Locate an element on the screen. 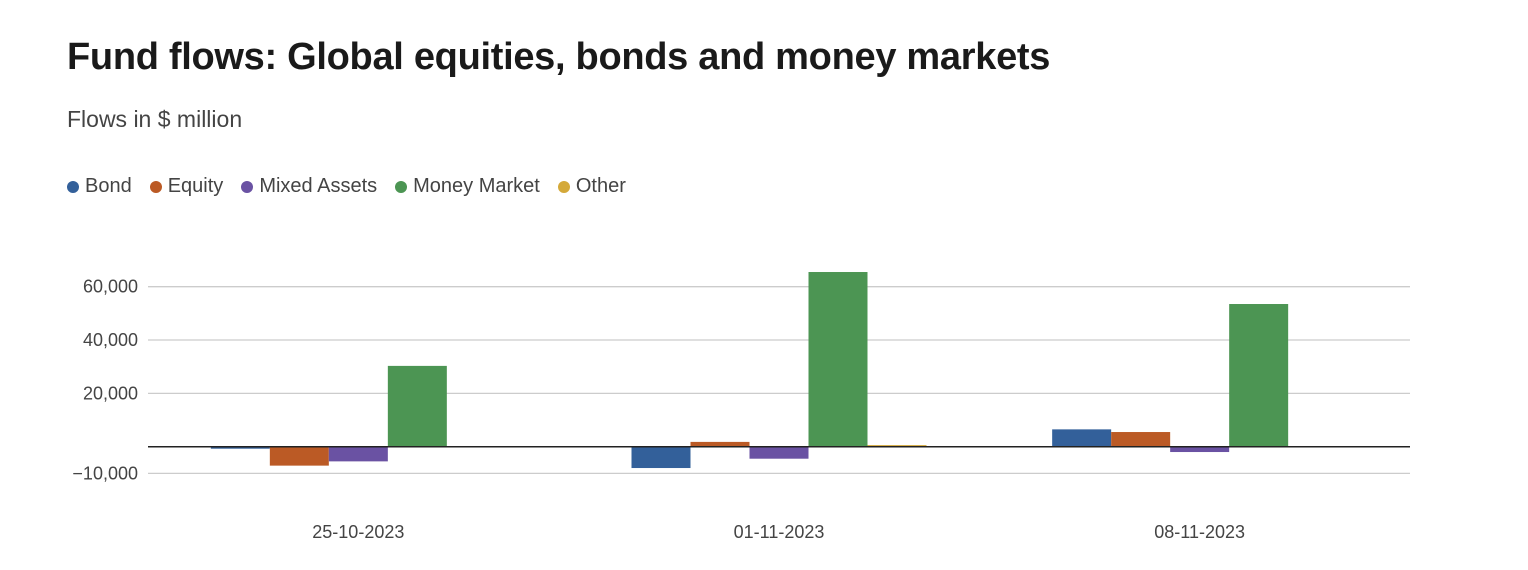  y-tick-label: 20,000 is located at coordinates (110, 393).